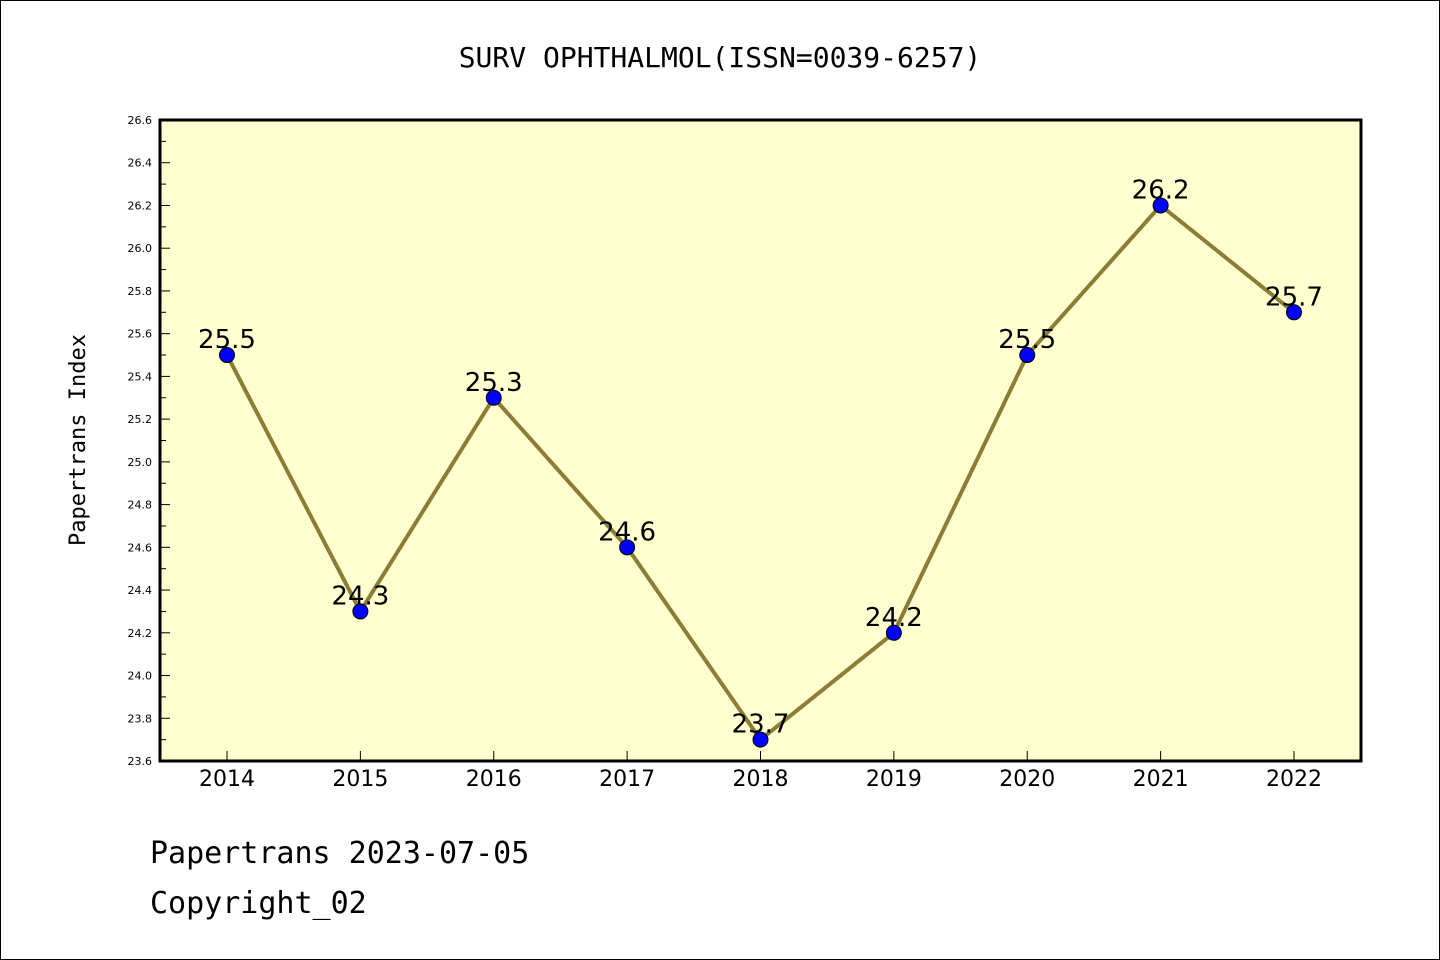  Describe the element at coordinates (1294, 297) in the screenshot. I see `data-label: 25.7` at that location.